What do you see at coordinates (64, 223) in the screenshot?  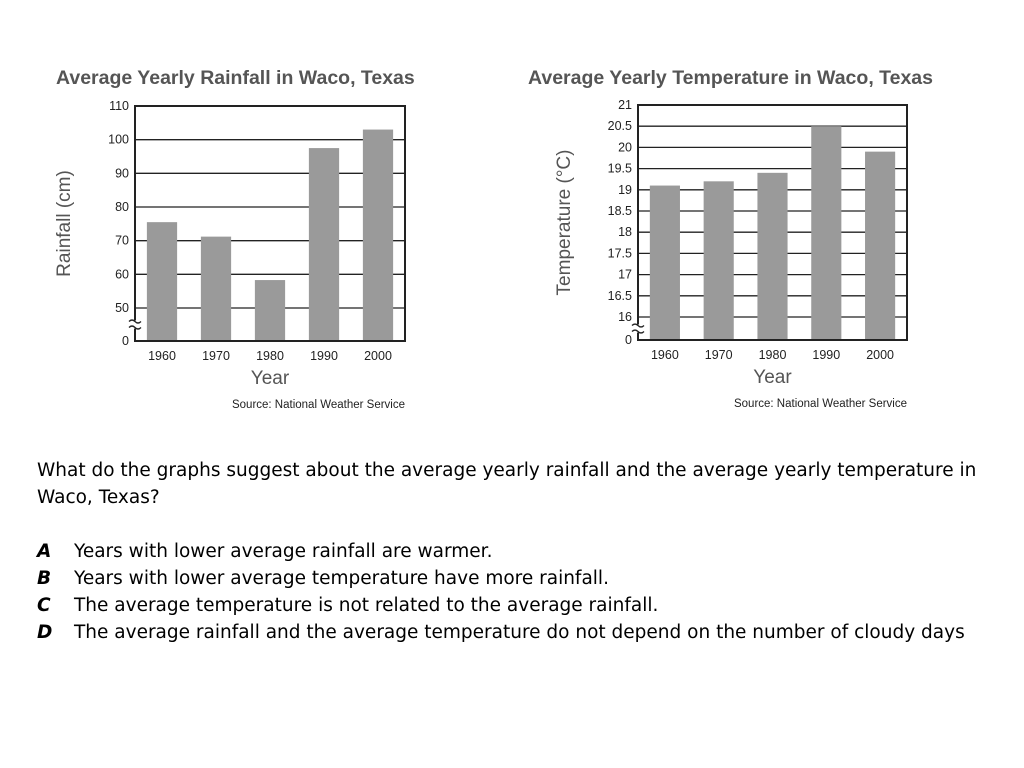 I see `y-axis-title: Rainfall (cm)` at bounding box center [64, 223].